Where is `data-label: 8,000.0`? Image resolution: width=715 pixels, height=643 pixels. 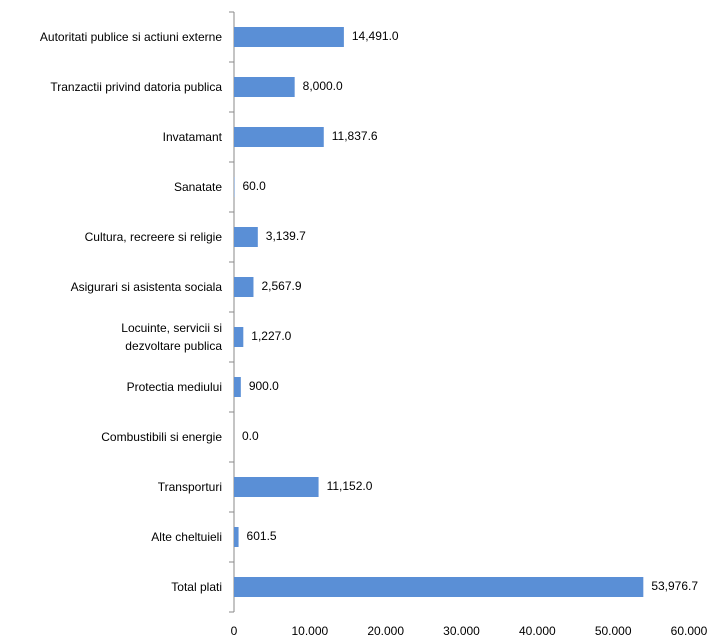
data-label: 8,000.0 is located at coordinates (323, 86).